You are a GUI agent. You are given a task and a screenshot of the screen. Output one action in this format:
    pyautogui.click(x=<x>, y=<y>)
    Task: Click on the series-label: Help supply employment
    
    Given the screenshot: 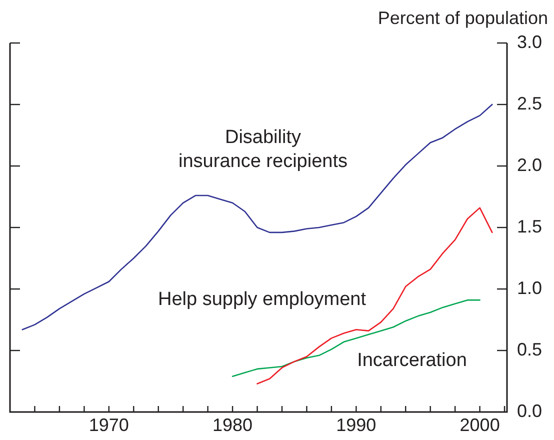 What is the action you would take?
    pyautogui.click(x=262, y=299)
    